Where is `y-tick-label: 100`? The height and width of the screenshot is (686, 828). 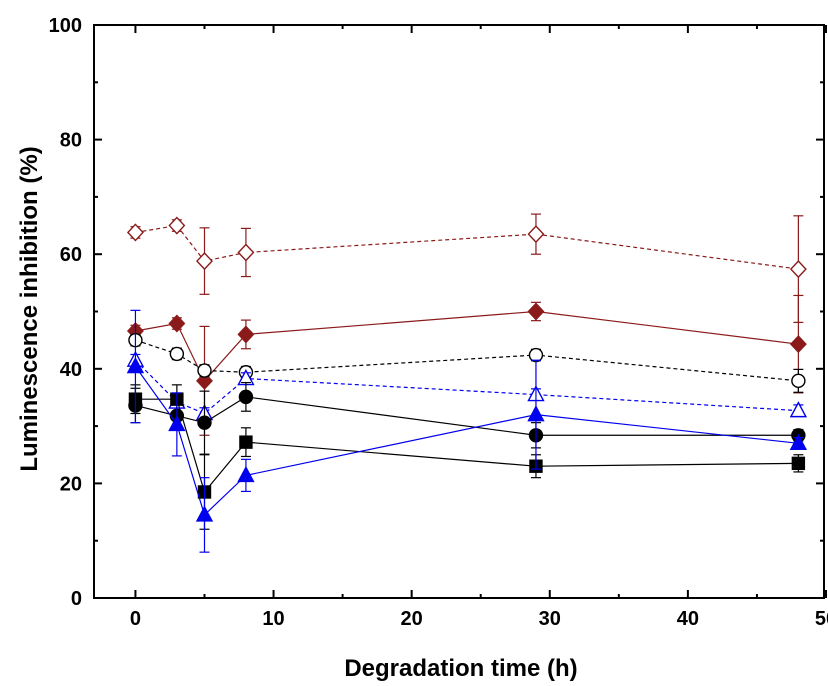
y-tick-label: 100 is located at coordinates (65, 26).